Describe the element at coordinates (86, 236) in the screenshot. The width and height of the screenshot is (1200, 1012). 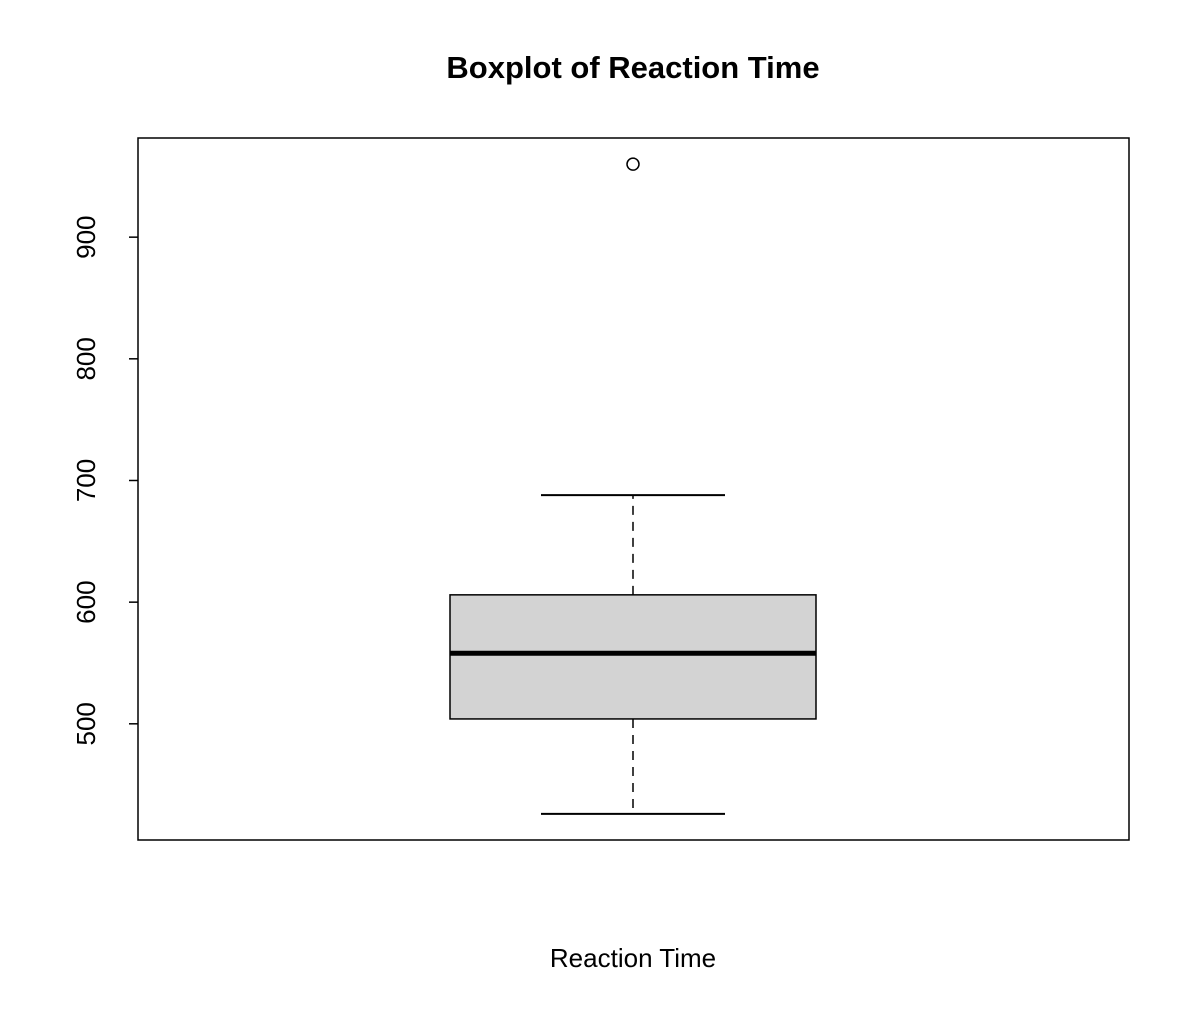
I see `y-tick-label: 900` at that location.